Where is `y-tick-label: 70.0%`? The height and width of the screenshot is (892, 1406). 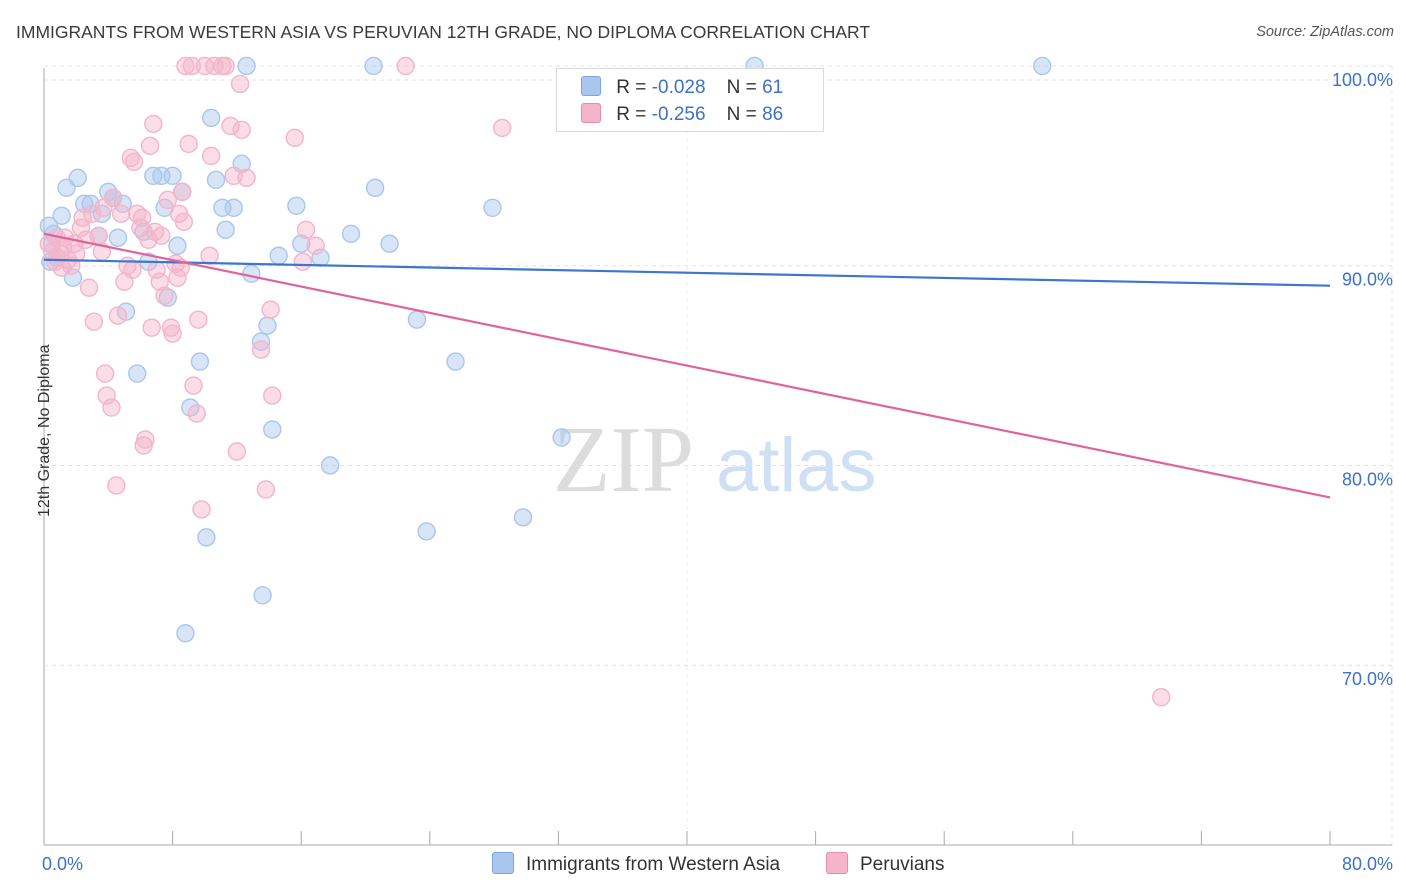
y-tick-label: 70.0% is located at coordinates (1367, 679).